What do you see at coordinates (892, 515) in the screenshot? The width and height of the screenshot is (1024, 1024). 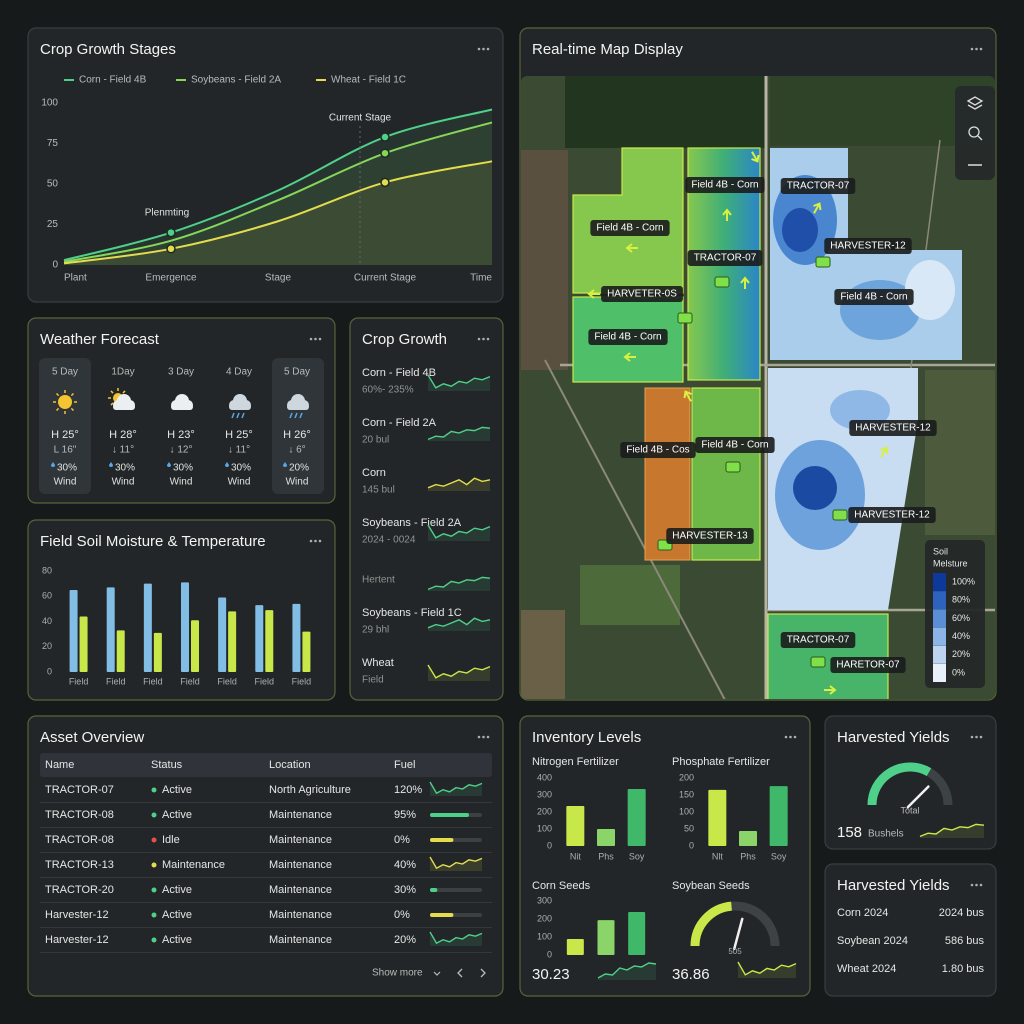 I see `map-label: HARVESTER-12` at bounding box center [892, 515].